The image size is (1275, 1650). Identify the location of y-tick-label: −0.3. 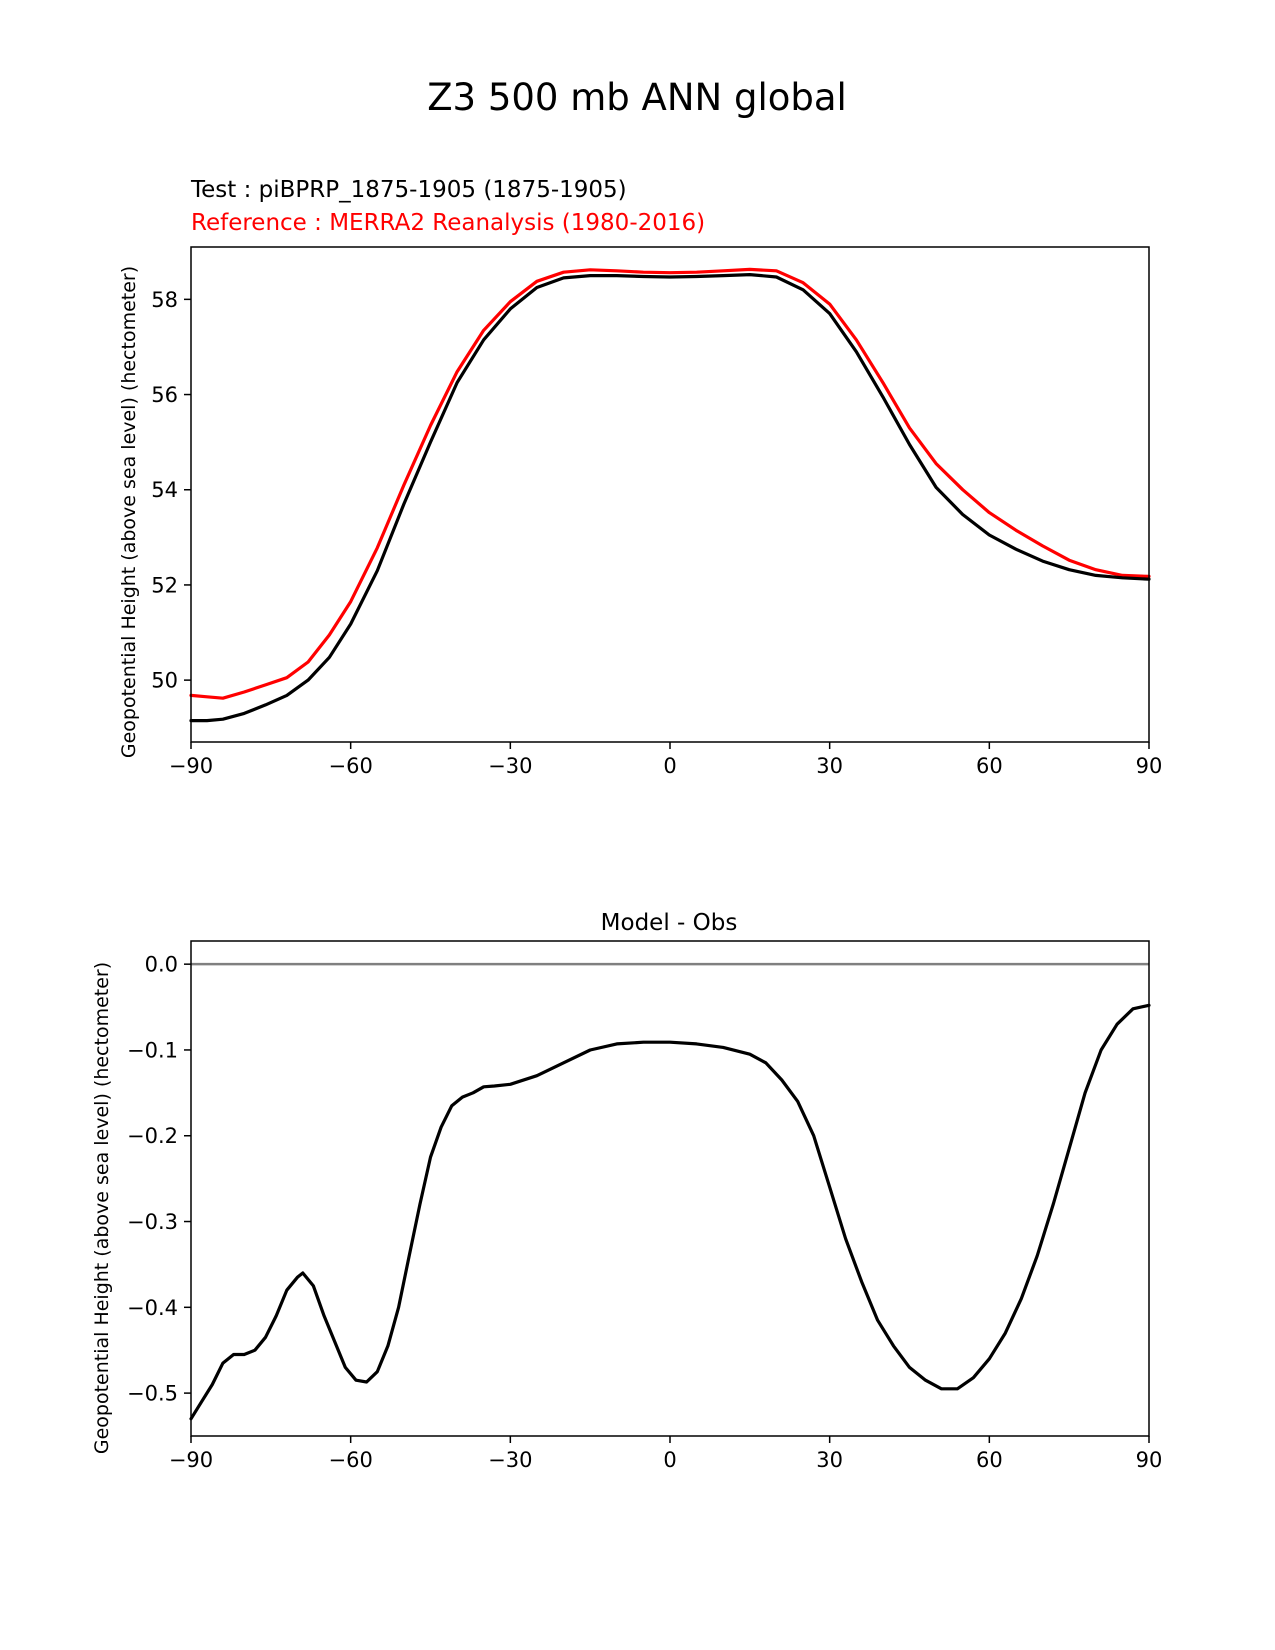
(152, 1222).